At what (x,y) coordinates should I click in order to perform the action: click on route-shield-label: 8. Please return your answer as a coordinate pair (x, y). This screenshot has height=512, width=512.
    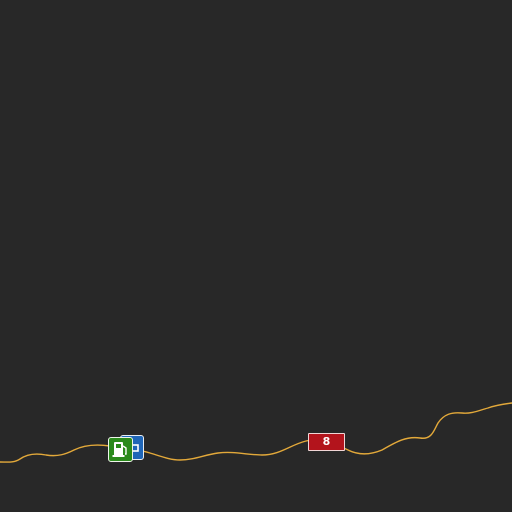
    Looking at the image, I should click on (326, 441).